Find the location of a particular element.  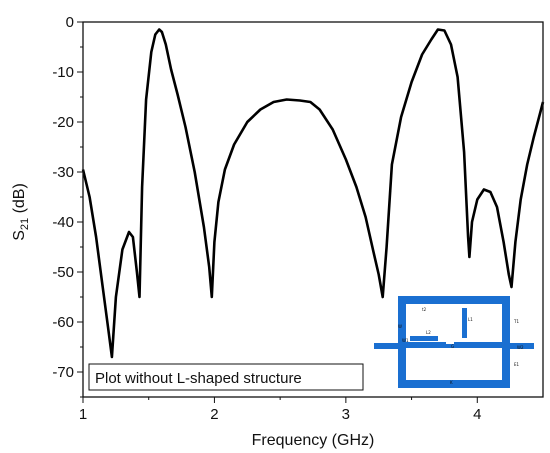

y-tick-label: -20 is located at coordinates (63, 122).